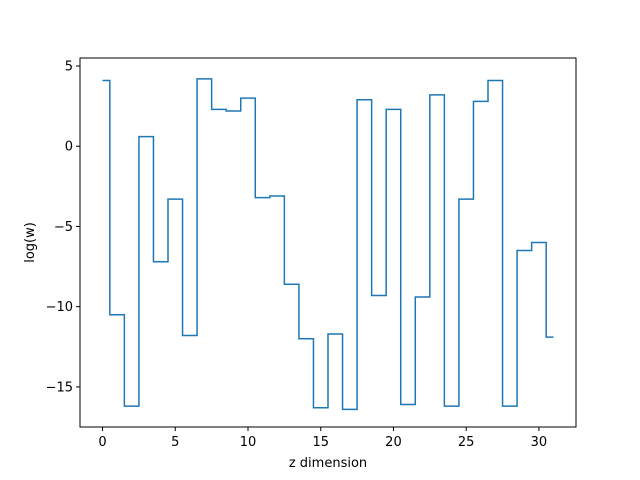 Image resolution: width=640 pixels, height=480 pixels. I want to click on y-tick-label: 5, so click(69, 67).